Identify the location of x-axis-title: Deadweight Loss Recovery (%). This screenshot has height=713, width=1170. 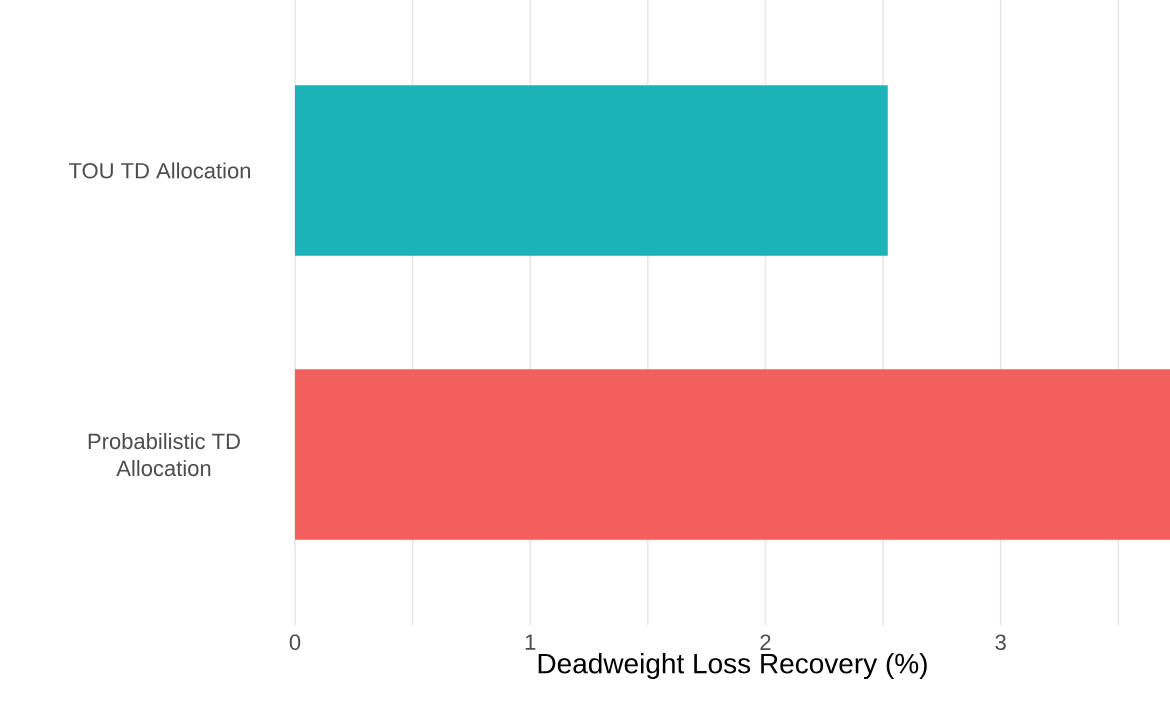
(732, 666).